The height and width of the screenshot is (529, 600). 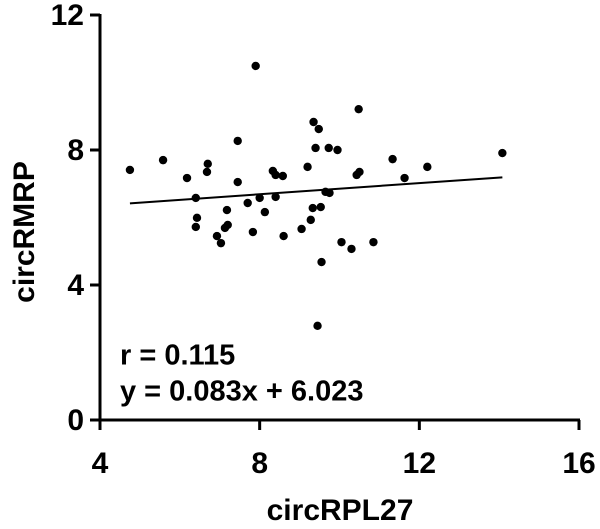 I want to click on x-tick-label: 4, so click(x=100, y=463).